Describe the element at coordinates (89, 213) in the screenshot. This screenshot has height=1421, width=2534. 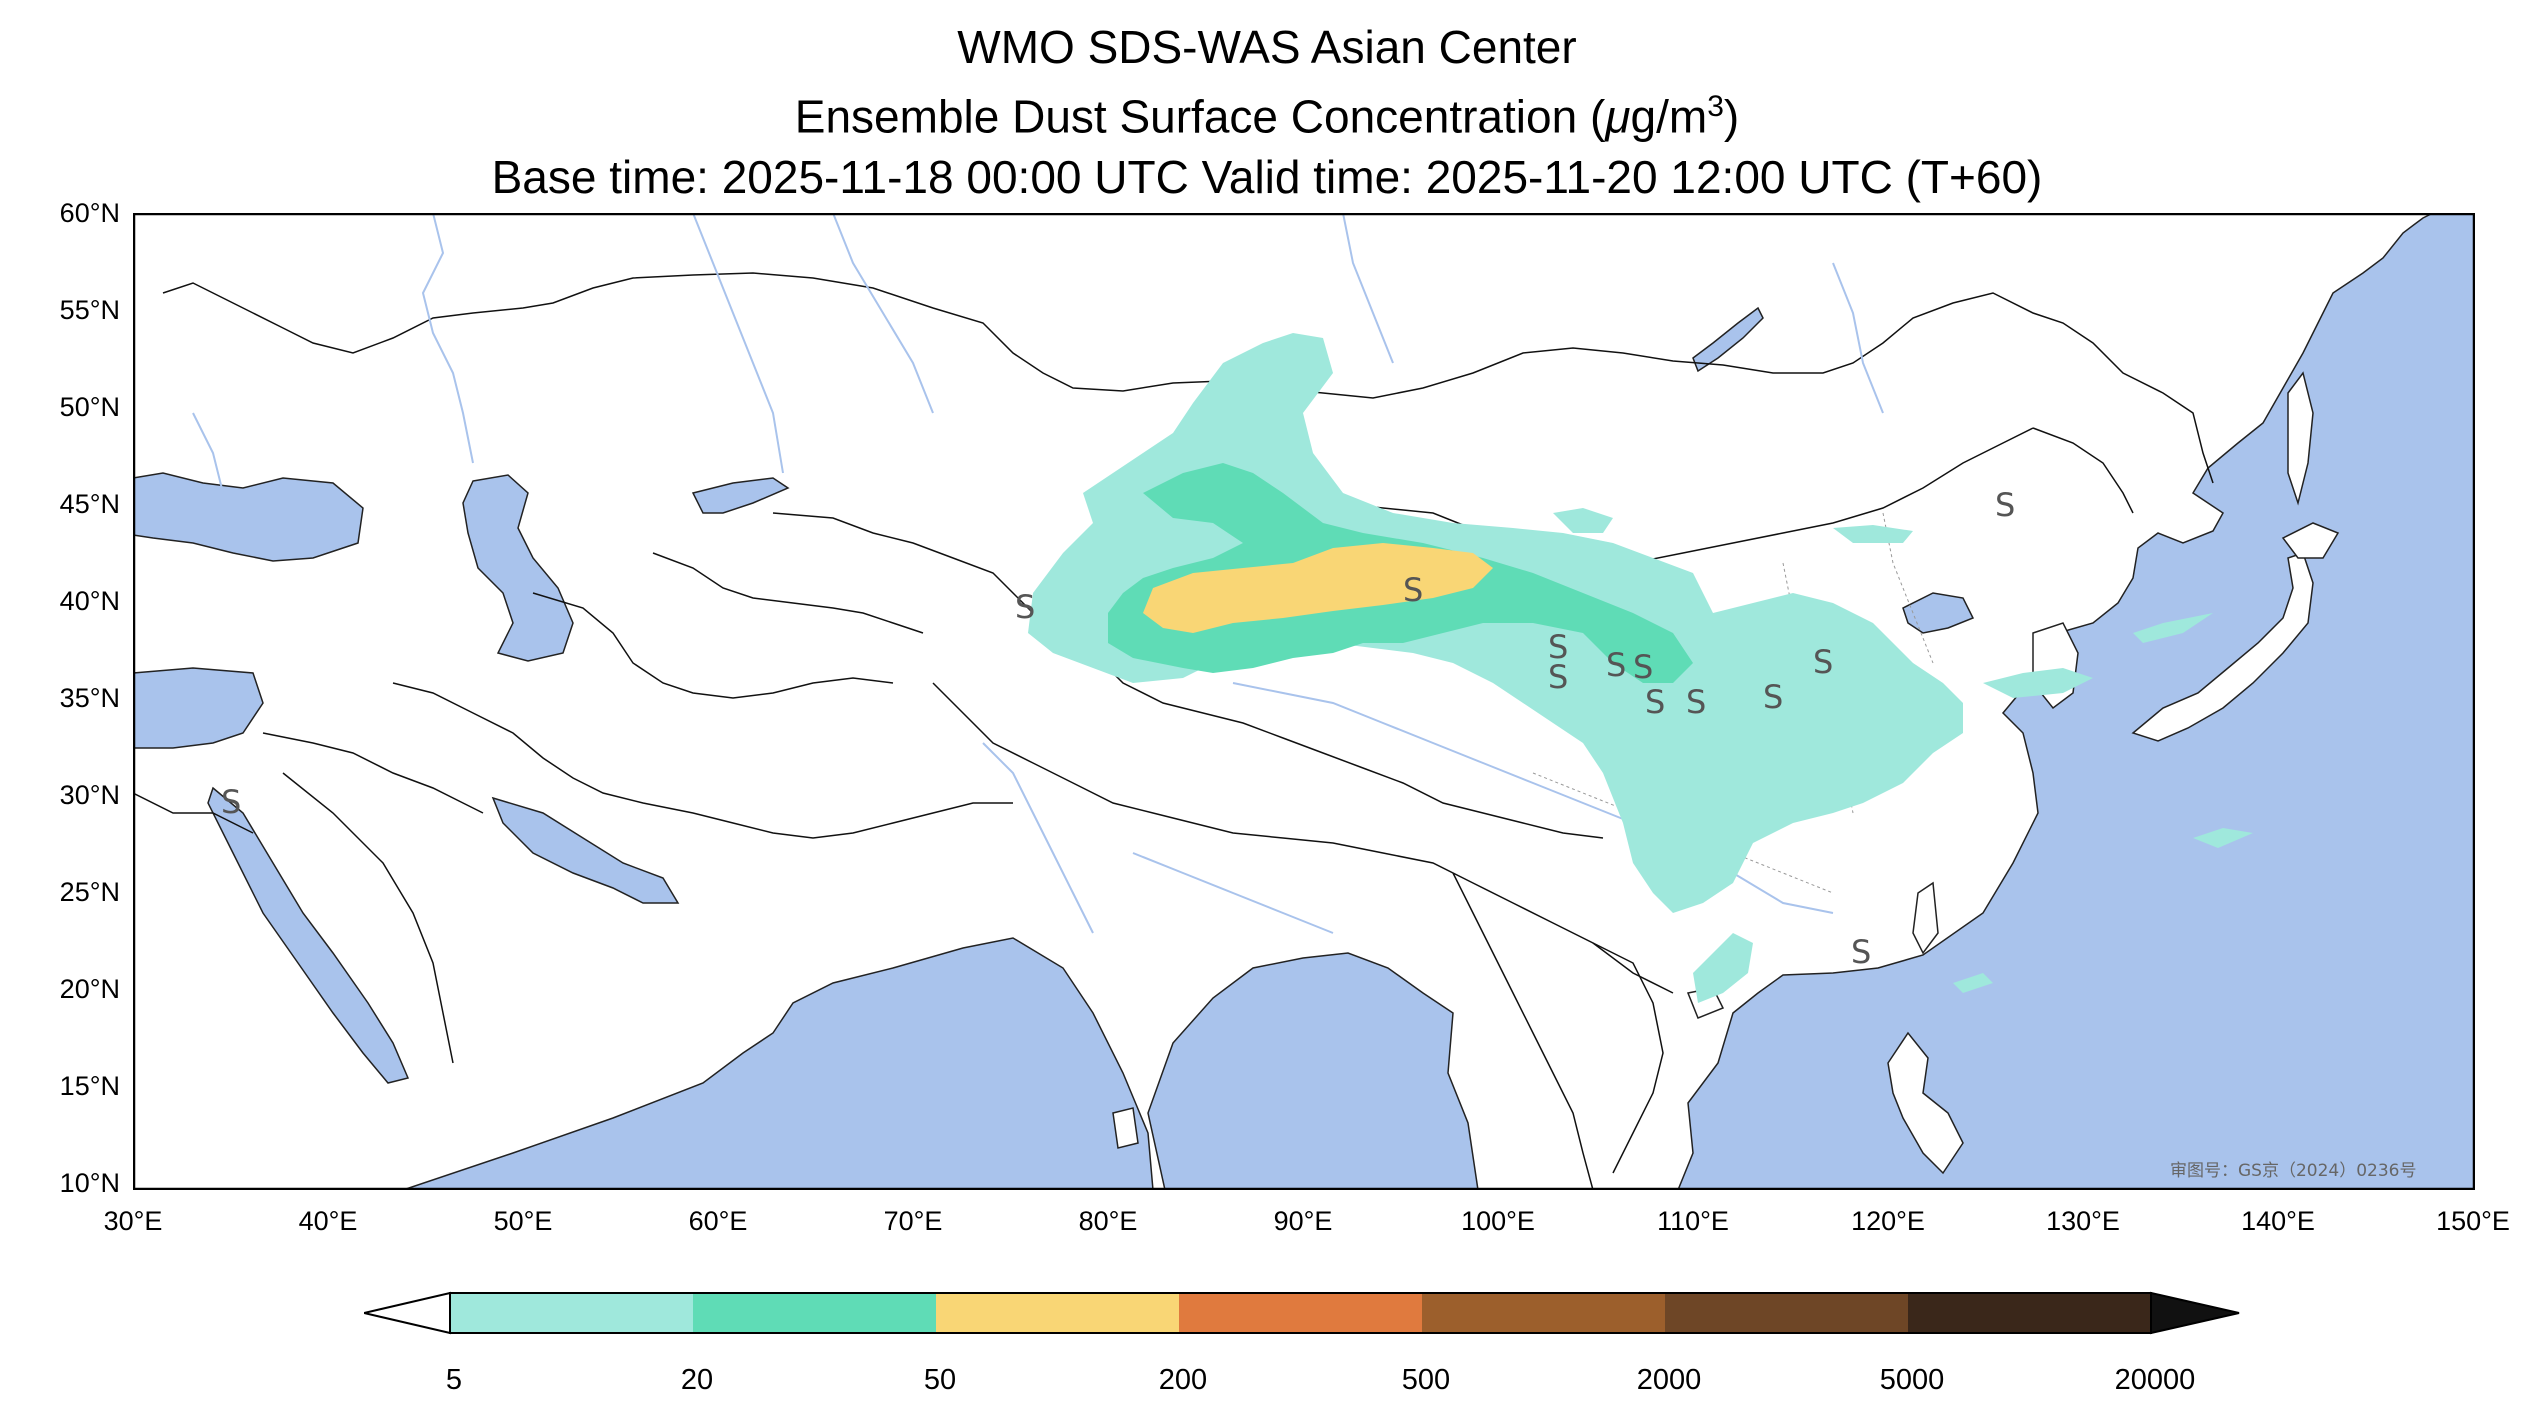
I see `lat-tick-label: 60°N` at that location.